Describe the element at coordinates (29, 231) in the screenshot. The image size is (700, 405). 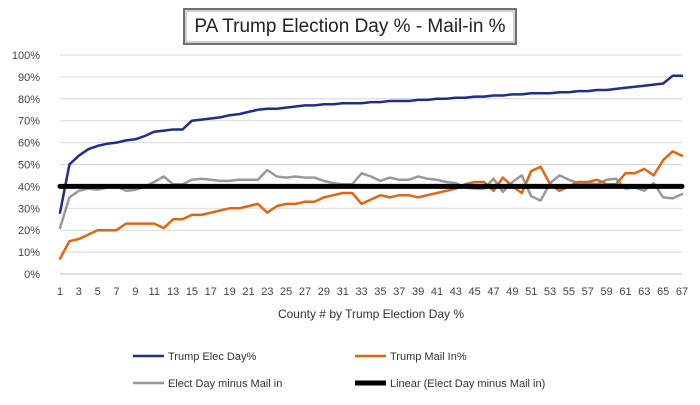
I see `y-tick-label: 20%` at that location.